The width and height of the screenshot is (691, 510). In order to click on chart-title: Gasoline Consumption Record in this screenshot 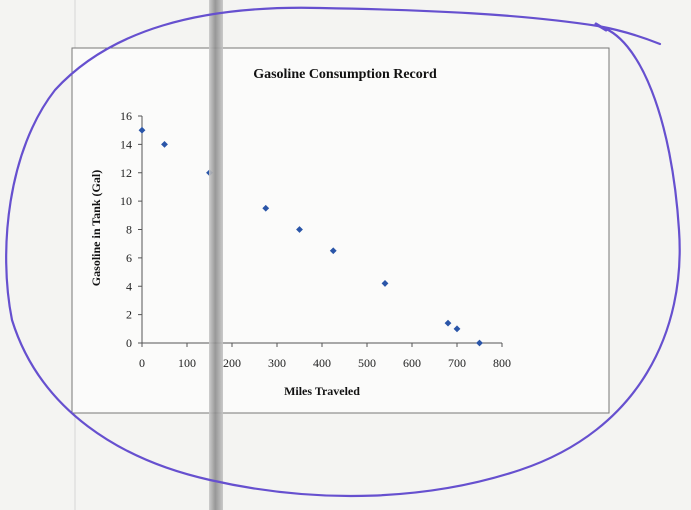, I will do `click(345, 74)`.